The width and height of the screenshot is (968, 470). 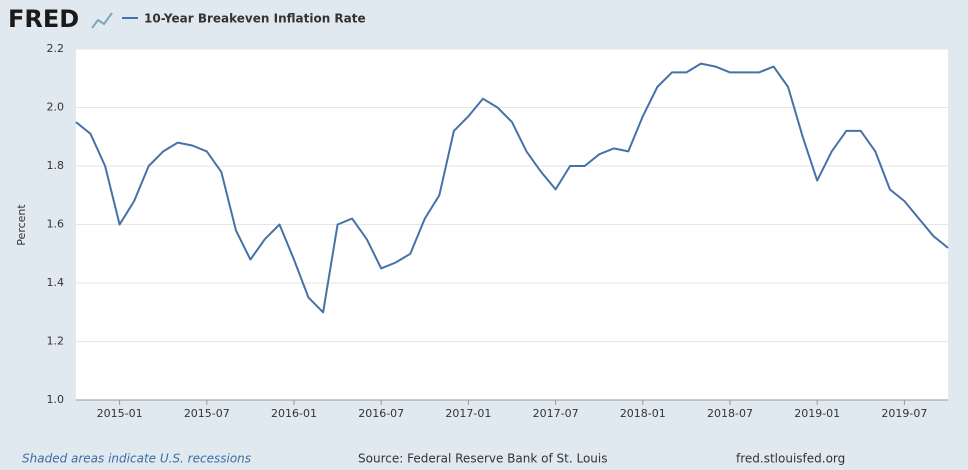 What do you see at coordinates (790, 459) in the screenshot?
I see `site: fred.stlouisfed.org` at bounding box center [790, 459].